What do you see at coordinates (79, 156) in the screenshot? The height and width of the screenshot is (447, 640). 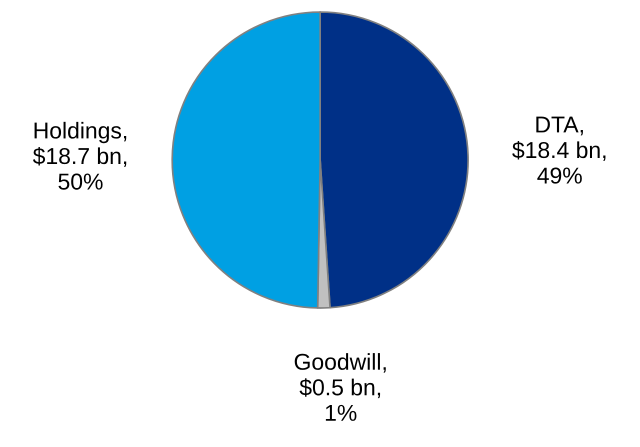 I see `slice-label: Holdings, $18.7 bn, 50%` at bounding box center [79, 156].